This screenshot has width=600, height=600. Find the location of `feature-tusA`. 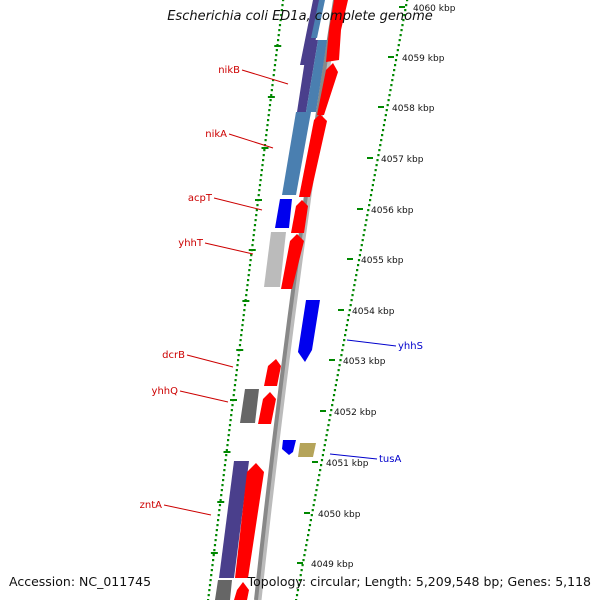

feature-tusA is located at coordinates (289, 447).